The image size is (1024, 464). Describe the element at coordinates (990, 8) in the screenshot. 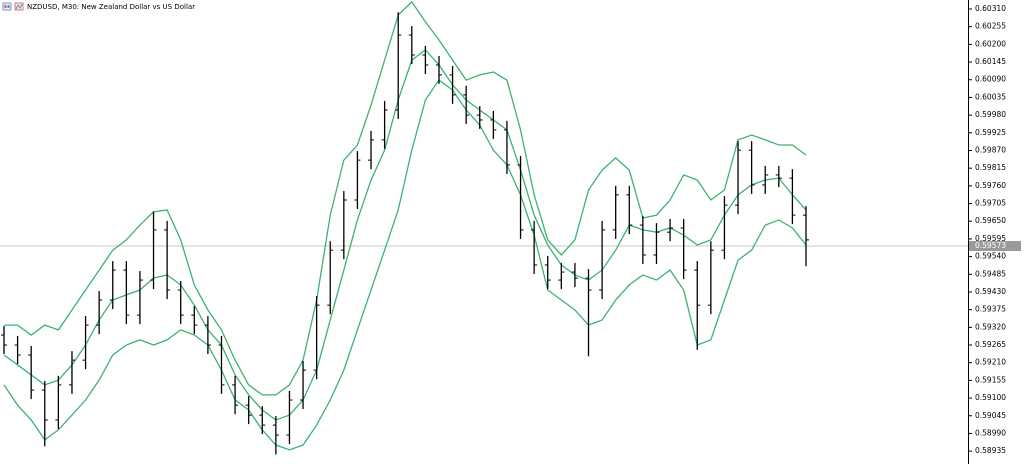

I see `y-tick-label: 0.60310` at that location.